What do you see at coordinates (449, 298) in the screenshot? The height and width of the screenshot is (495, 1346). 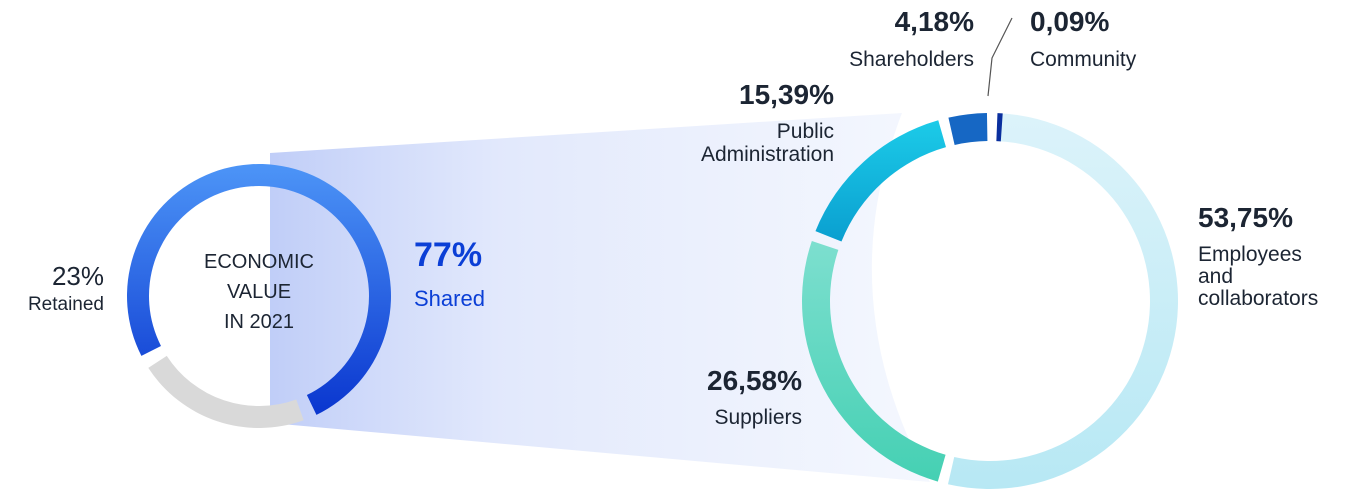 I see `shared-name-label: Shared` at bounding box center [449, 298].